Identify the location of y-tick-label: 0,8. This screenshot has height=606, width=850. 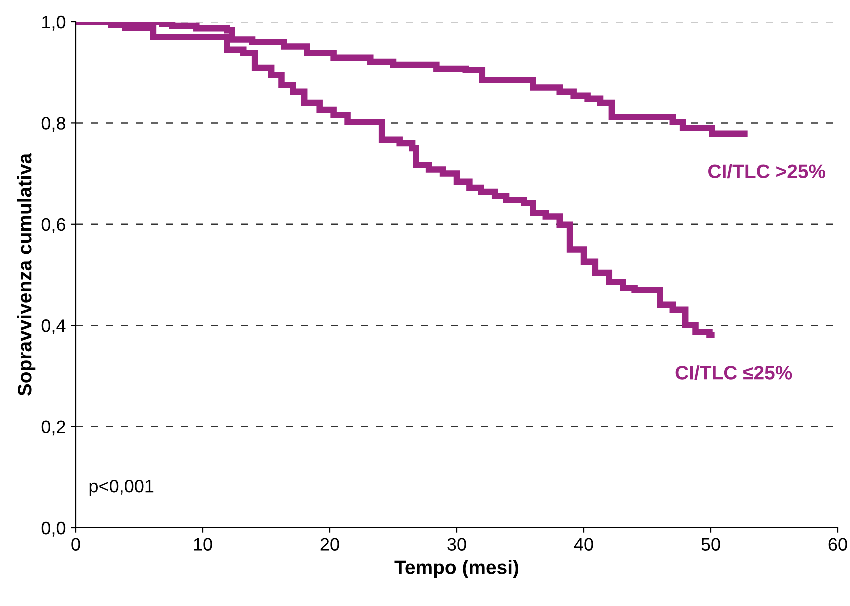
(54, 124).